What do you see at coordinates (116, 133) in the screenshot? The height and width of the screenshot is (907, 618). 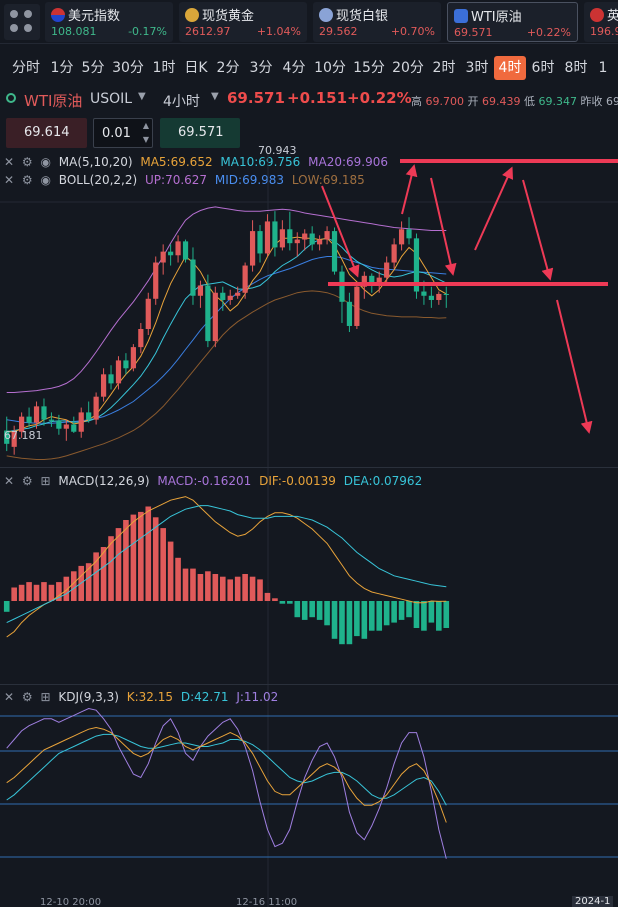 I see `lot-size-value: 0.01` at bounding box center [116, 133].